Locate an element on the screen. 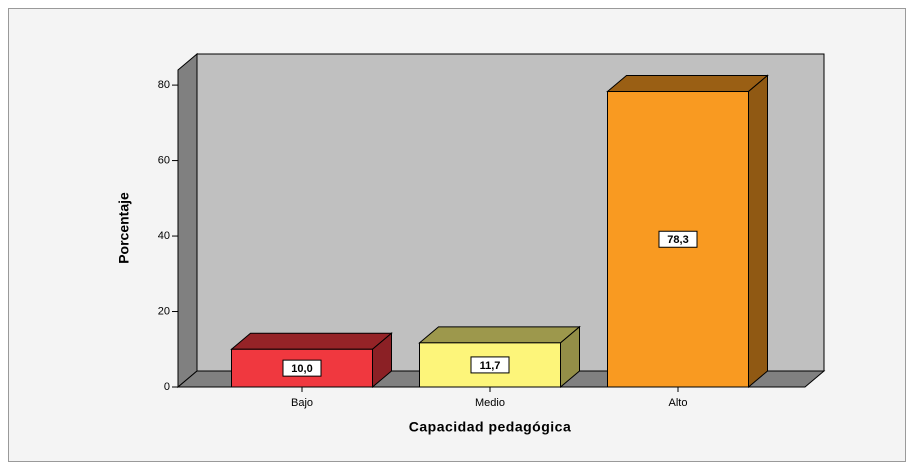 This screenshot has width=912, height=470. value-label: 10,0 is located at coordinates (301, 369).